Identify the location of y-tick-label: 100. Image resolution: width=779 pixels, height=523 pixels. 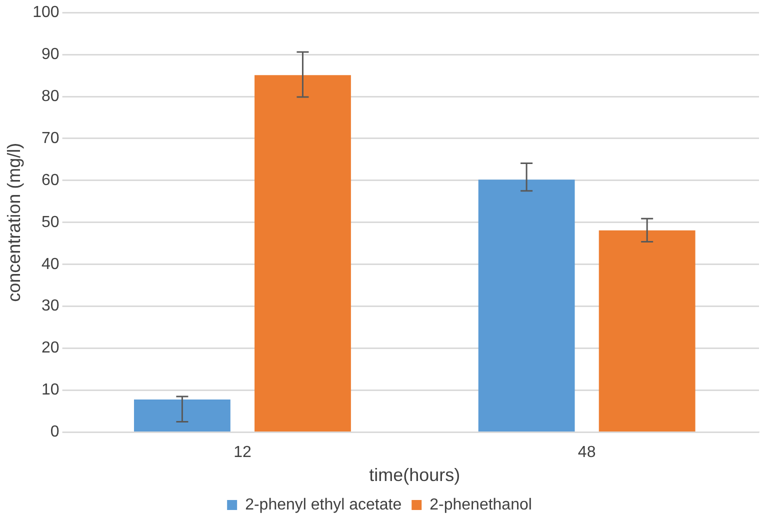
(46, 13).